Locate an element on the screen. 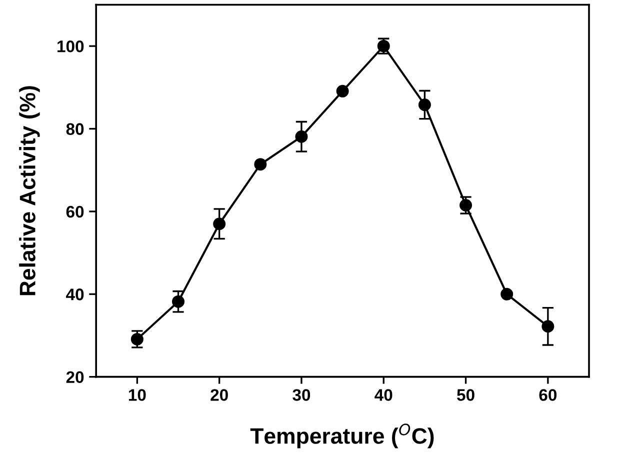  y-tick-label: 60 is located at coordinates (75, 212).